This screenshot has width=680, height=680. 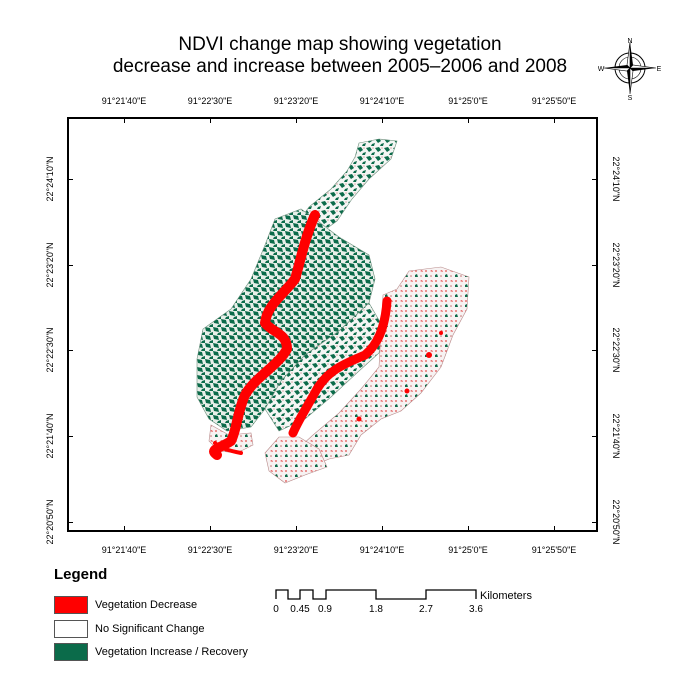 I want to click on legend-title: Legend, so click(x=81, y=574).